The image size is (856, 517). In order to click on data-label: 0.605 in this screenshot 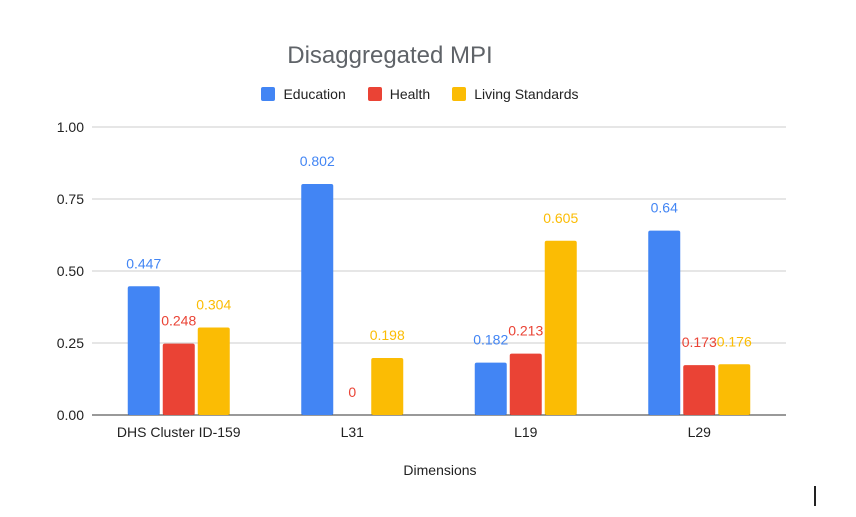, I will do `click(560, 218)`.